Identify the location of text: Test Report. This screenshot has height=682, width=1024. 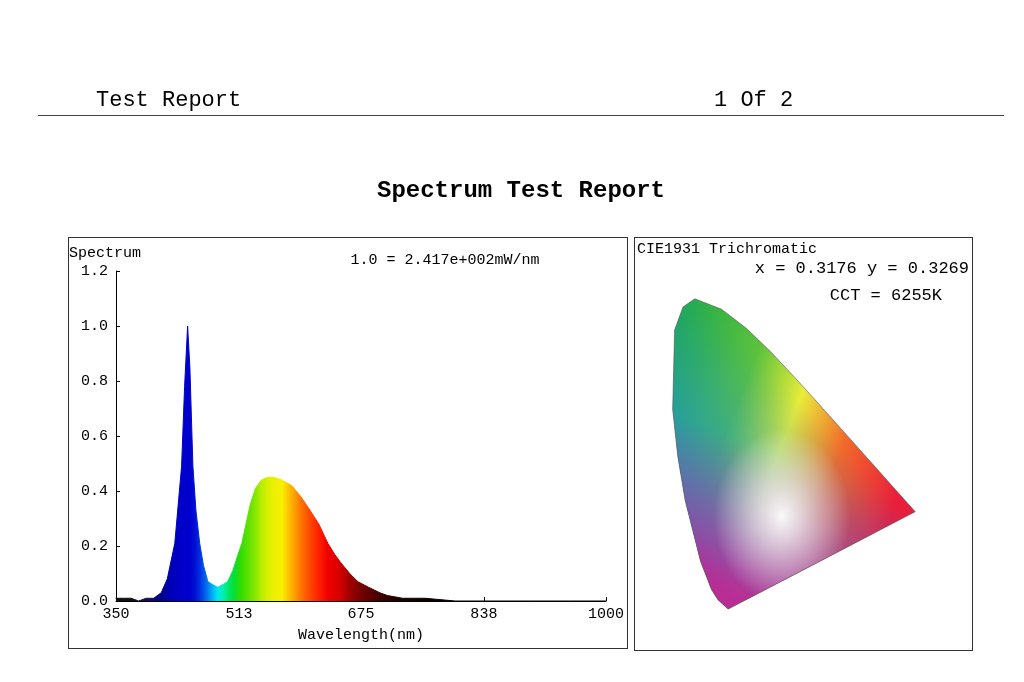
(169, 100).